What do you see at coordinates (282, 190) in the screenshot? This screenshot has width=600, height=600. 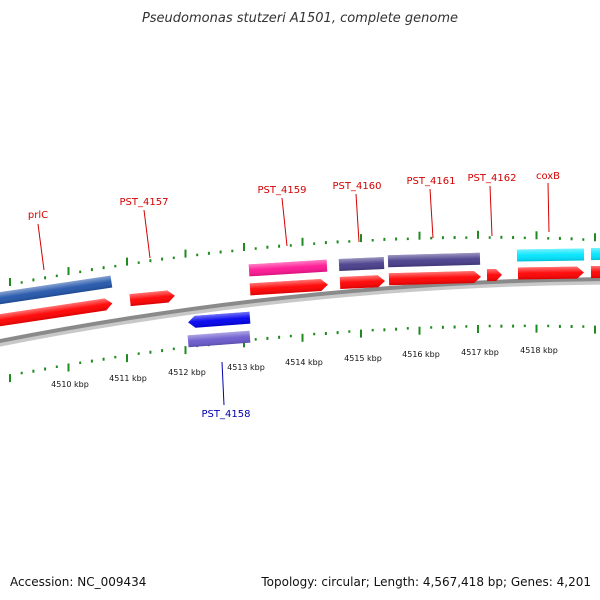 I see `gene-label-pst4159: PST_4159` at bounding box center [282, 190].